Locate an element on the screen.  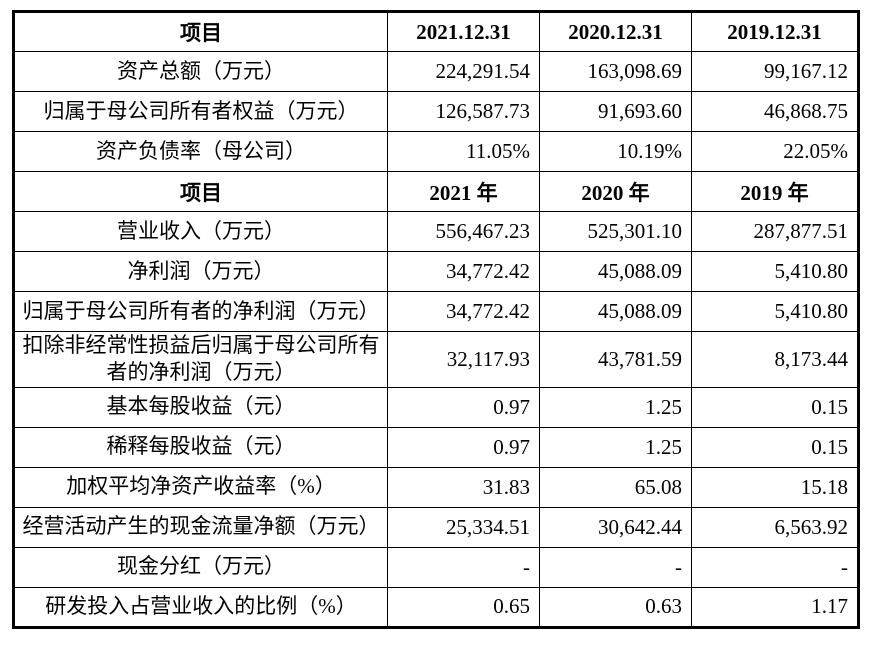
row-value: 25,334.51 is located at coordinates (463, 527).